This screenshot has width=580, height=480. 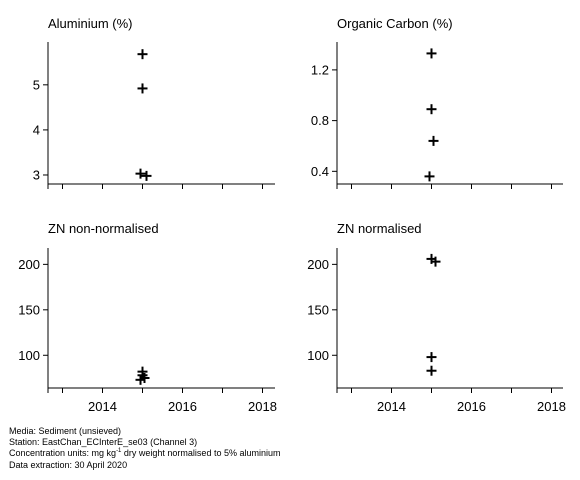 I want to click on y-tick-label: 3, so click(x=36, y=174).